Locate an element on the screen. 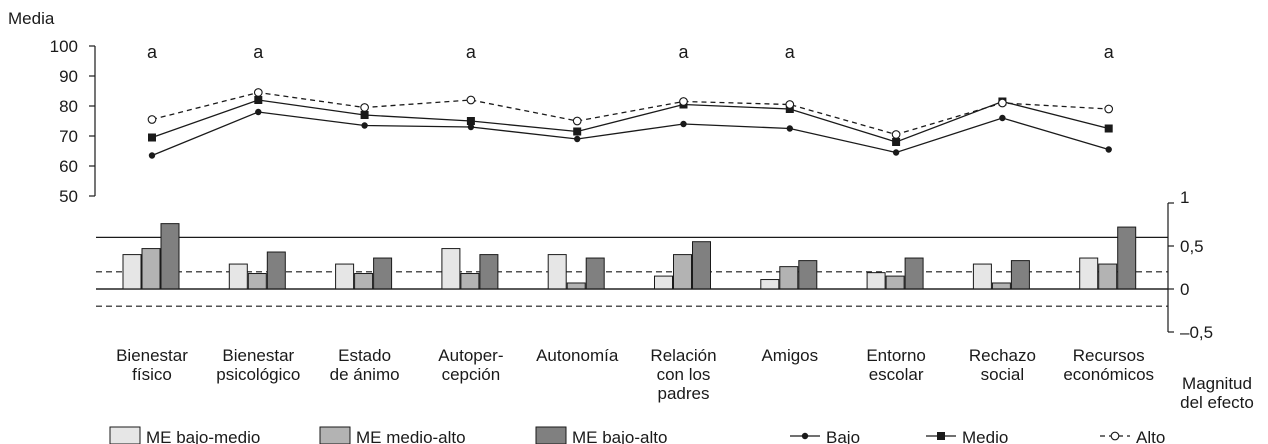 The width and height of the screenshot is (1268, 444). line-y-tick-label: 50 is located at coordinates (68, 196).